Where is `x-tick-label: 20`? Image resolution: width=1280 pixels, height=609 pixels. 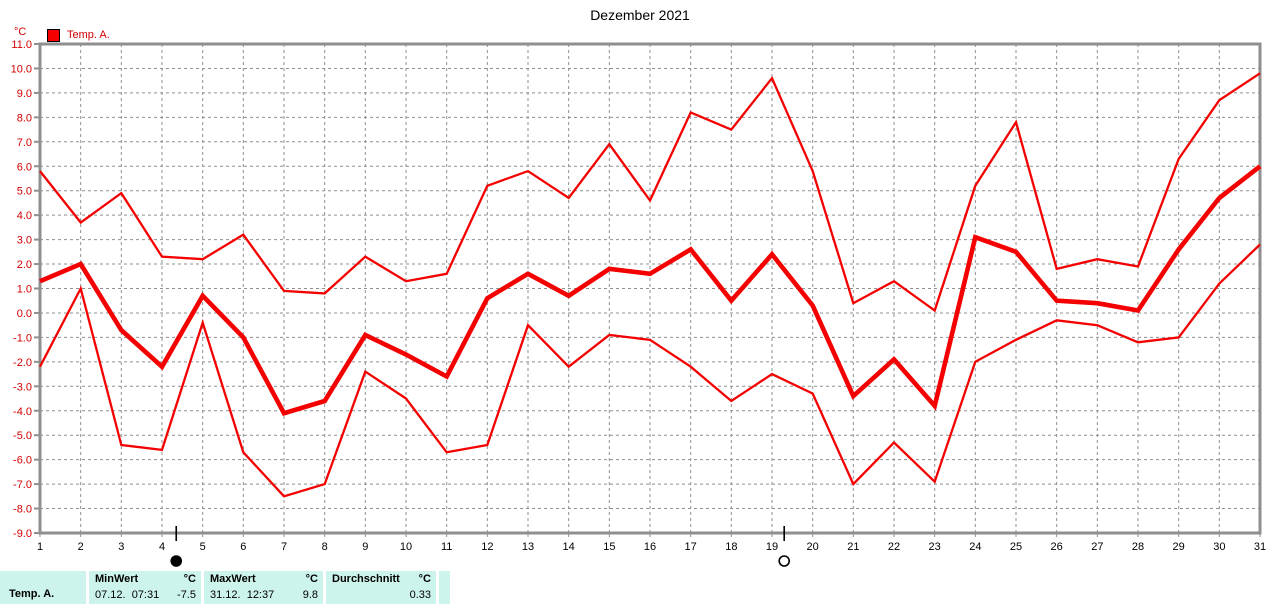
x-tick-label: 20 is located at coordinates (813, 547).